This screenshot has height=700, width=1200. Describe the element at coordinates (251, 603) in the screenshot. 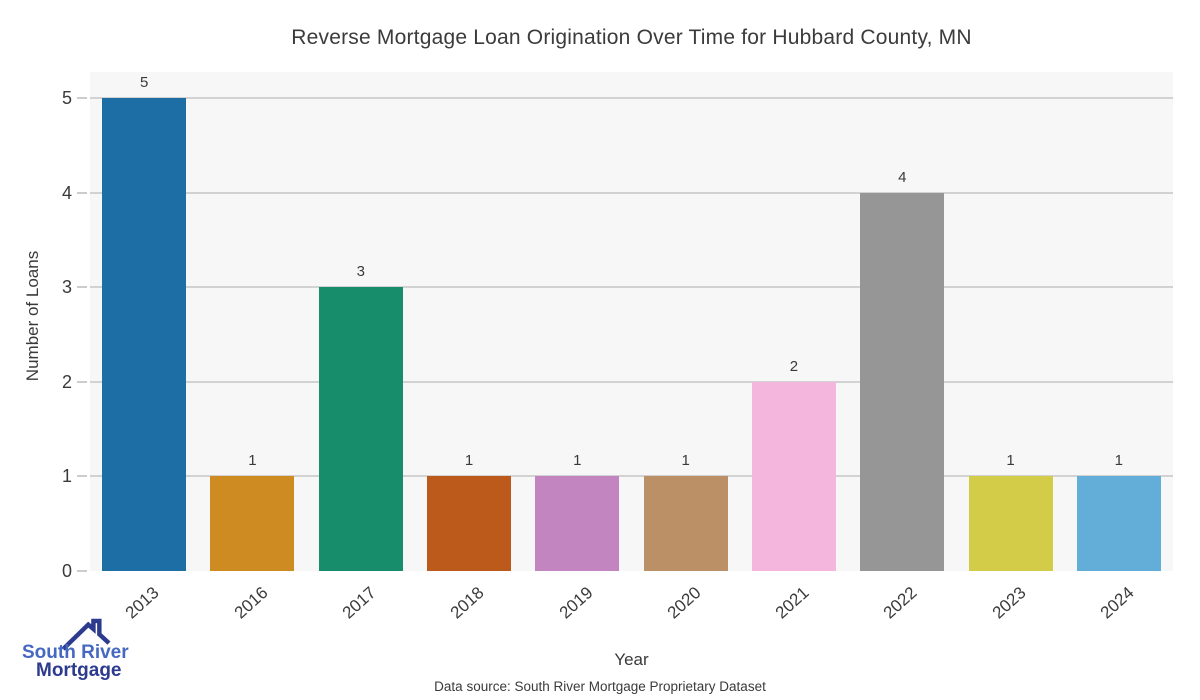

I see `x-tick-2016: 2016` at that location.